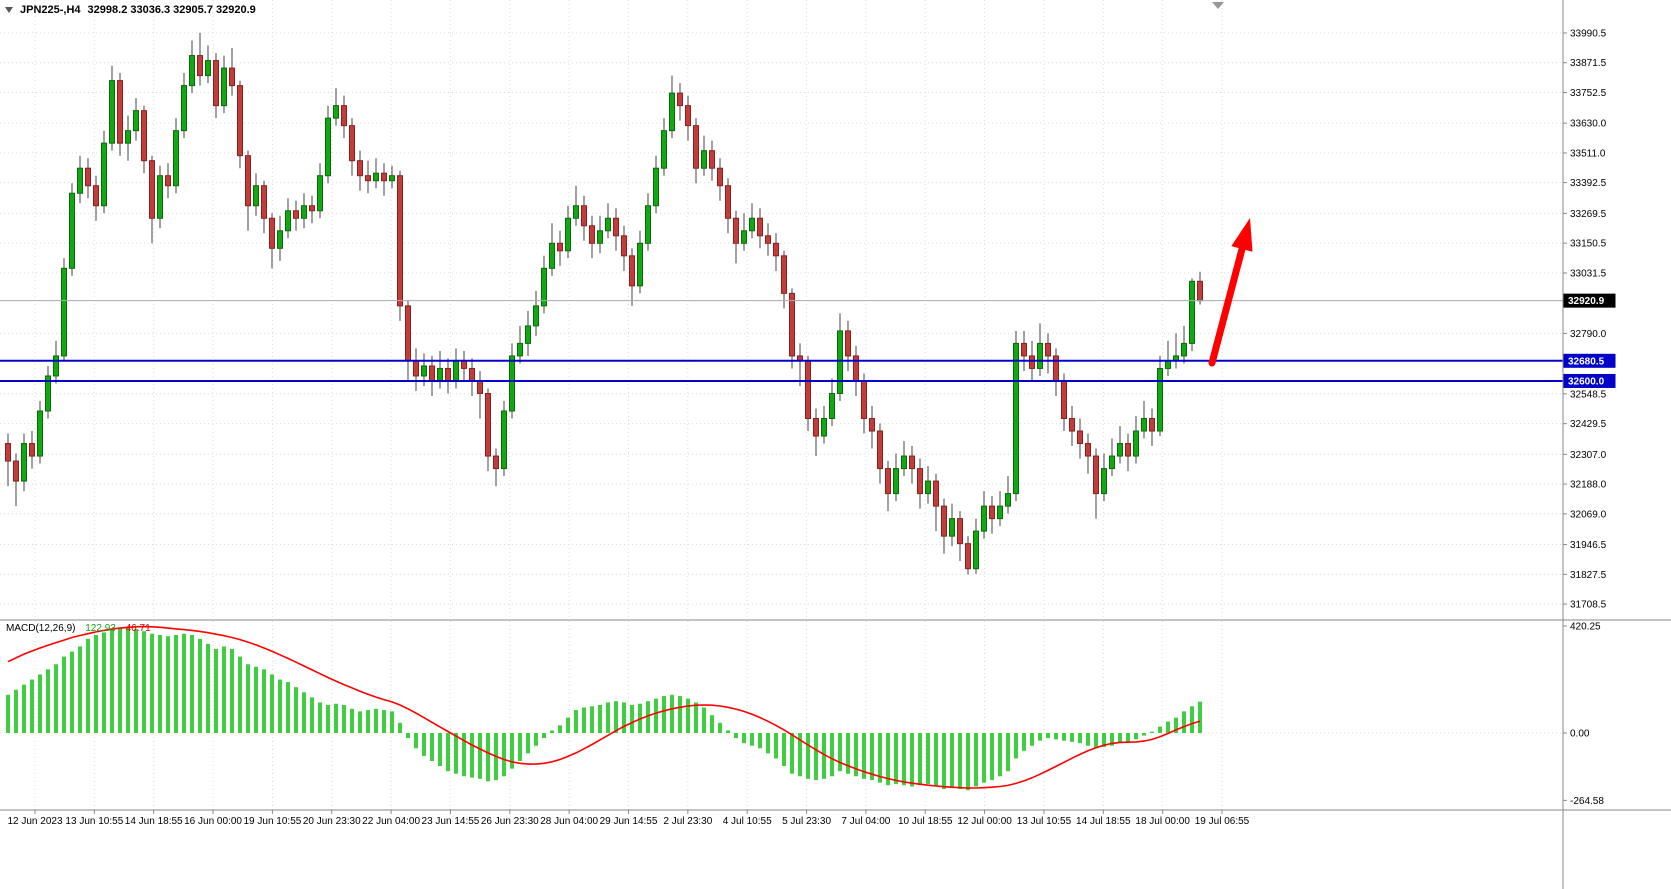 This screenshot has width=1671, height=889. What do you see at coordinates (1242, 235) in the screenshot?
I see `trend-arrow-head` at bounding box center [1242, 235].